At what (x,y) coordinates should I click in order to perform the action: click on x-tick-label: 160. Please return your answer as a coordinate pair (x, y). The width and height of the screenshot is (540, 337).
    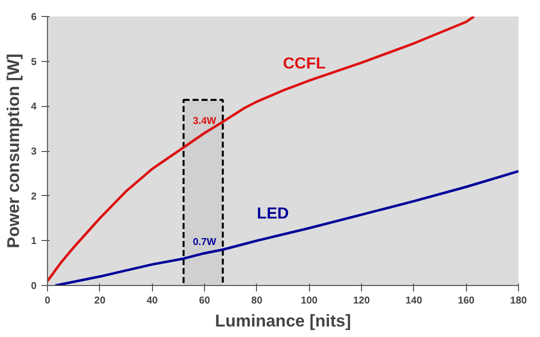
    Looking at the image, I should click on (466, 301).